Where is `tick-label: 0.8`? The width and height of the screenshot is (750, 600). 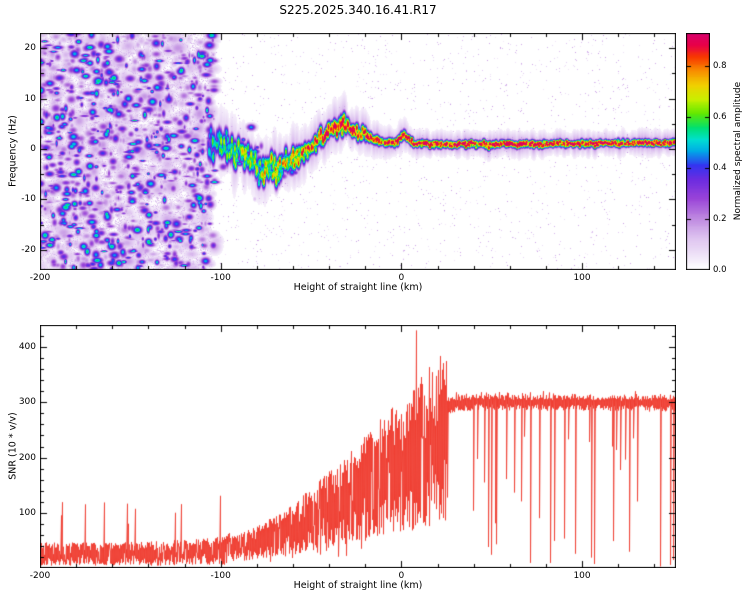
tick-label: 0.8 is located at coordinates (720, 66).